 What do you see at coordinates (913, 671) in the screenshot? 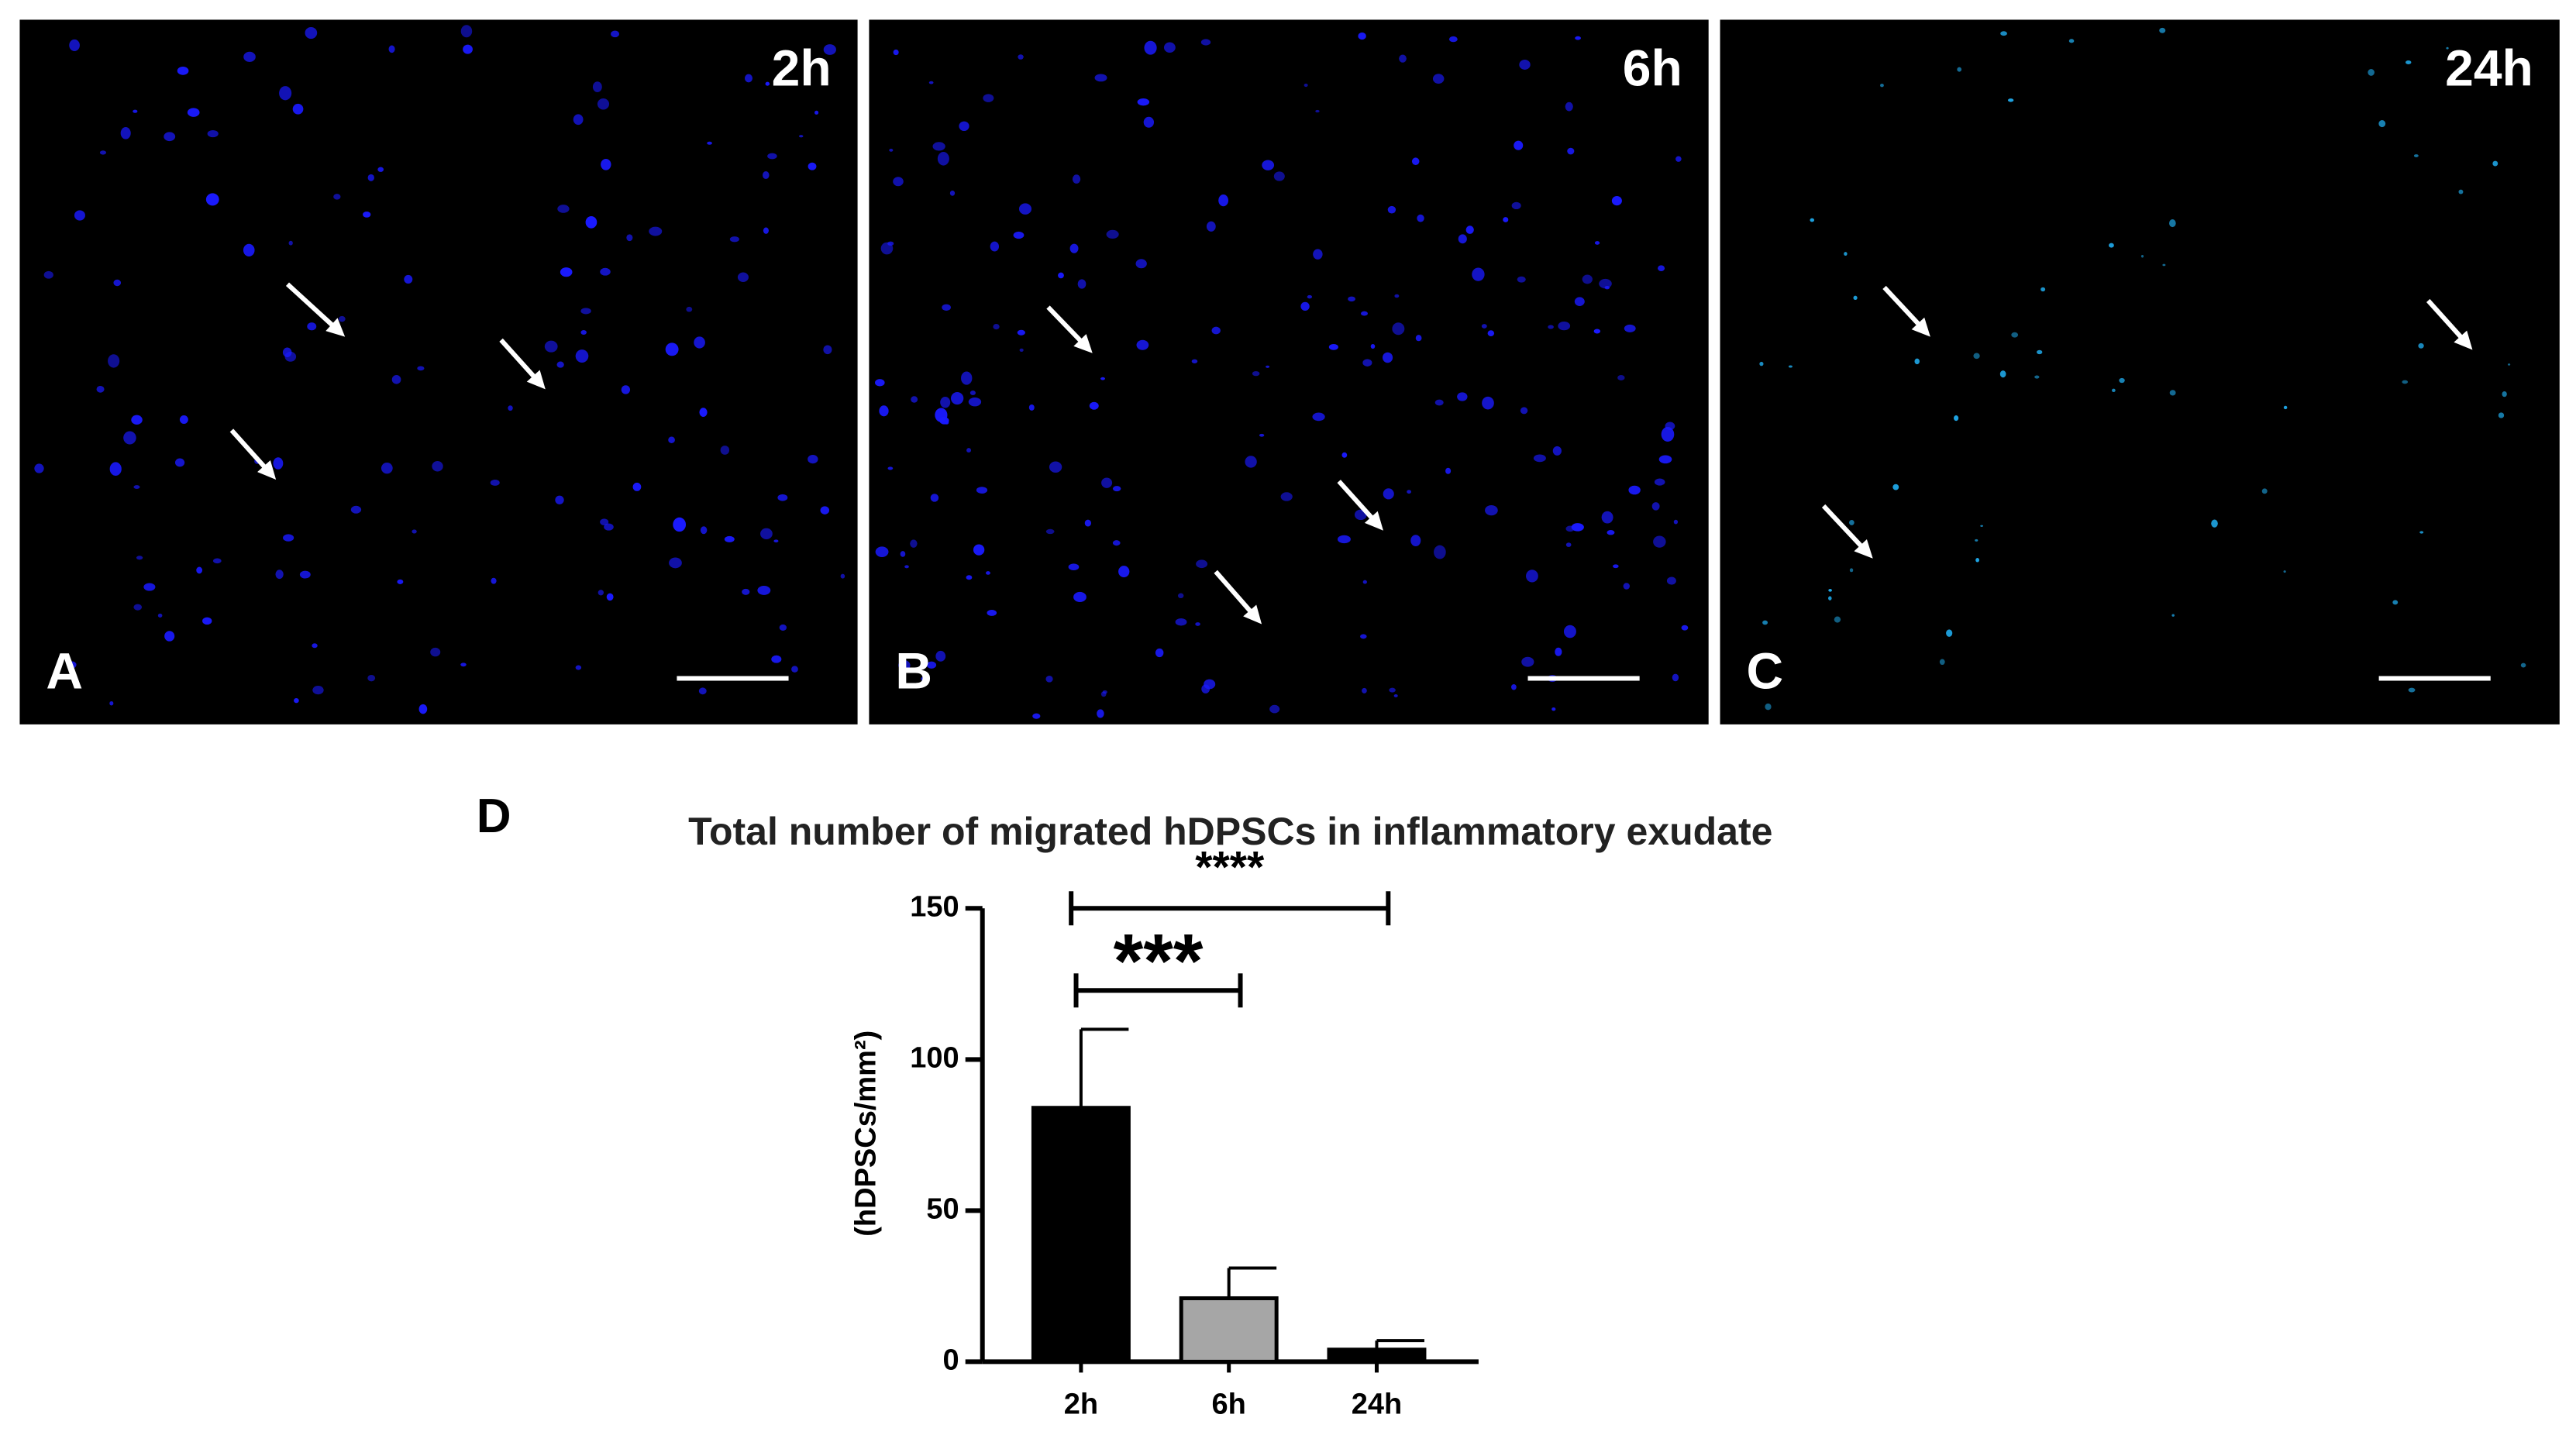
I see `panel-letter: B` at bounding box center [913, 671].